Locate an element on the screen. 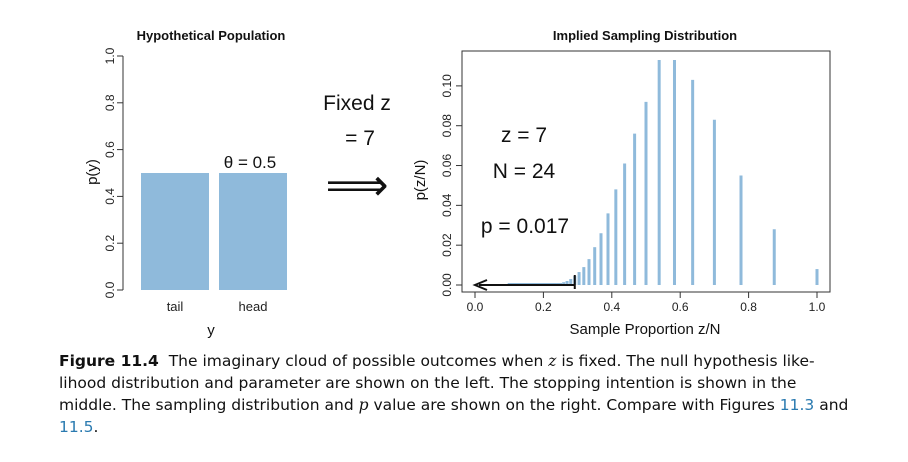  left-y-tick-label: 0.0 is located at coordinates (110, 289).